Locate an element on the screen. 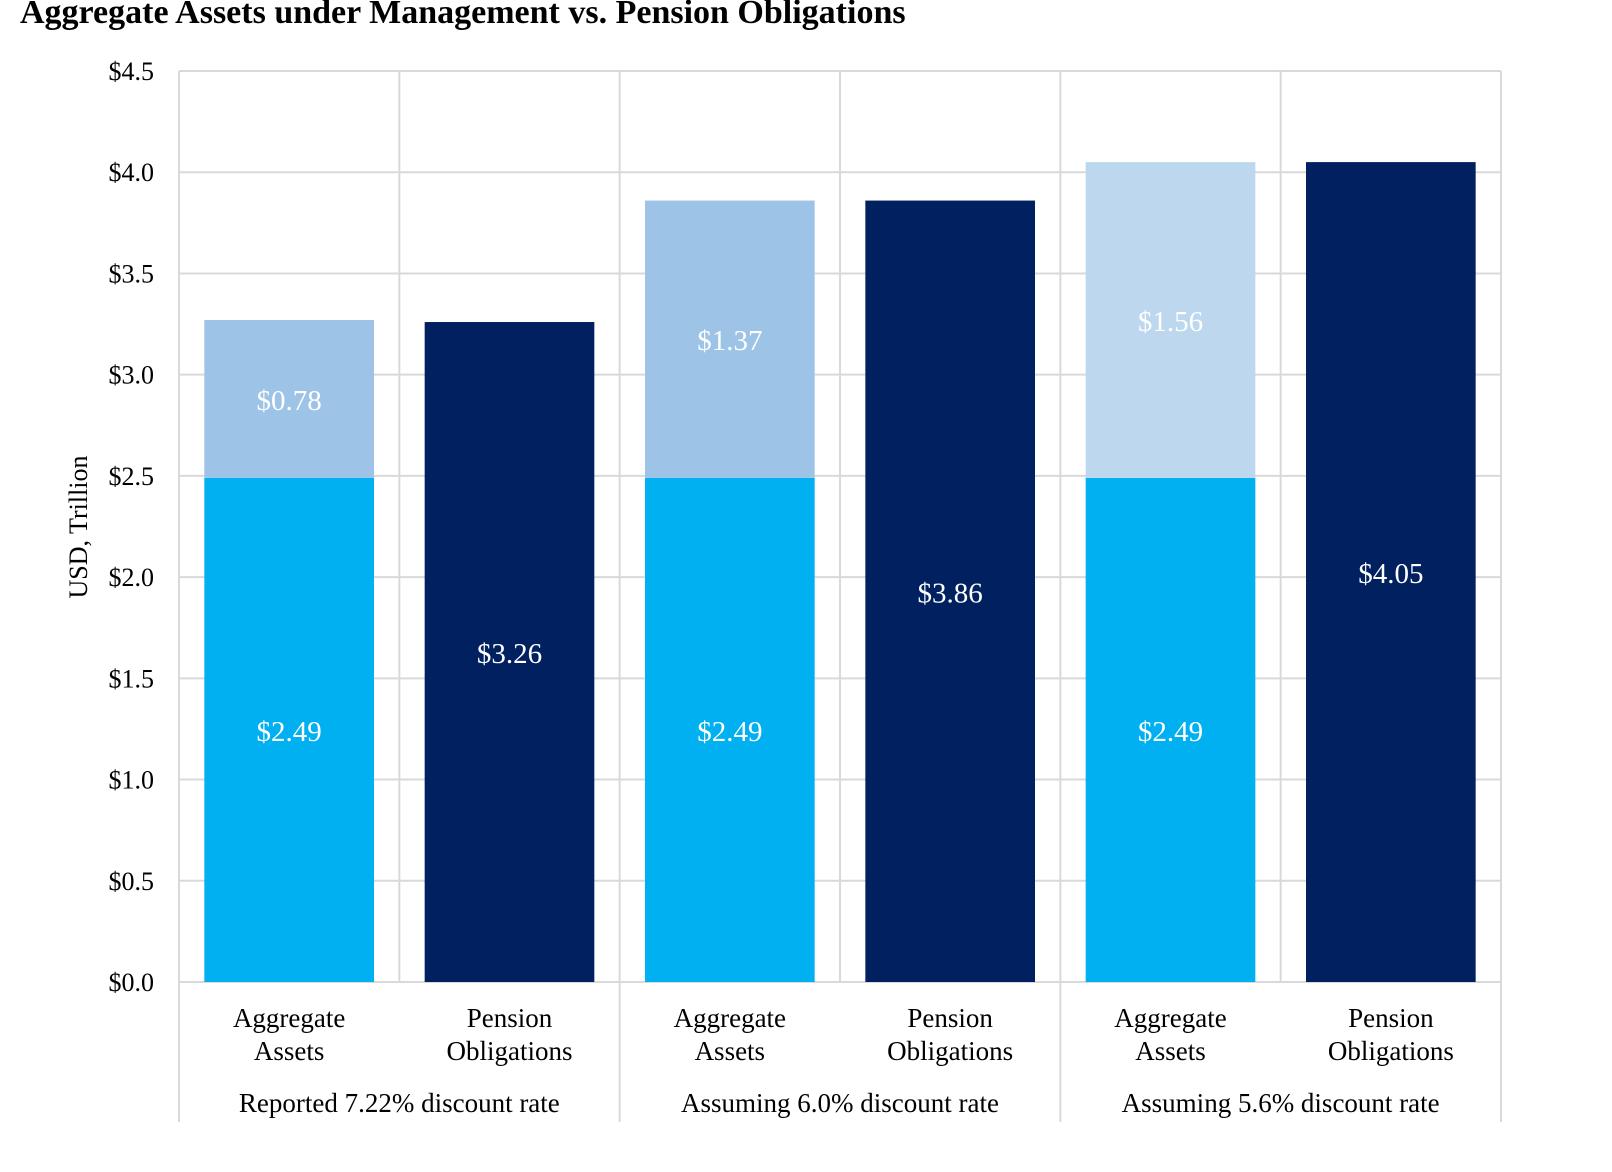  data-label: $3.86 is located at coordinates (950, 593).